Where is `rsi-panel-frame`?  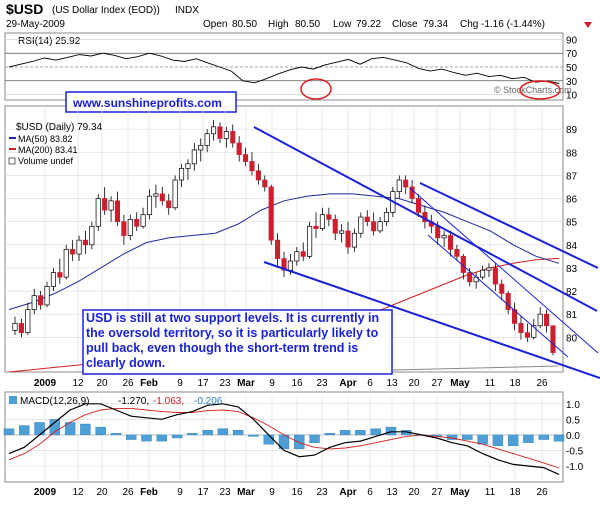
rsi-panel-frame is located at coordinates (284, 66).